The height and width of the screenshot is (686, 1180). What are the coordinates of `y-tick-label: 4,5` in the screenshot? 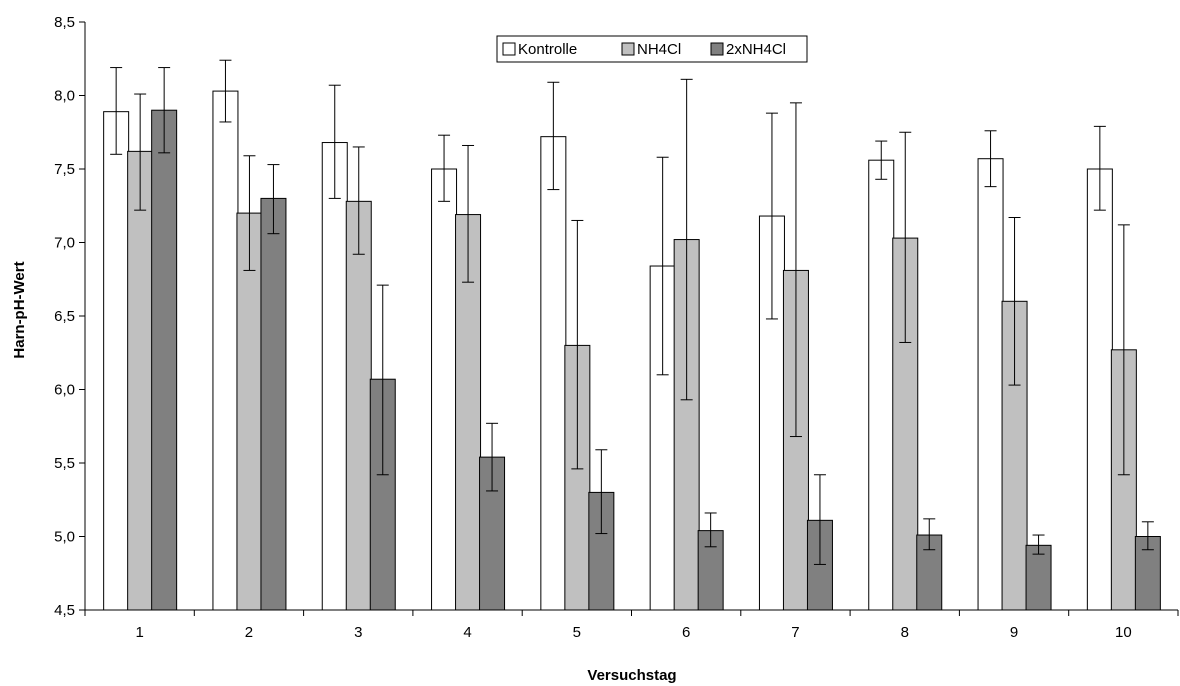 It's located at (64, 610).